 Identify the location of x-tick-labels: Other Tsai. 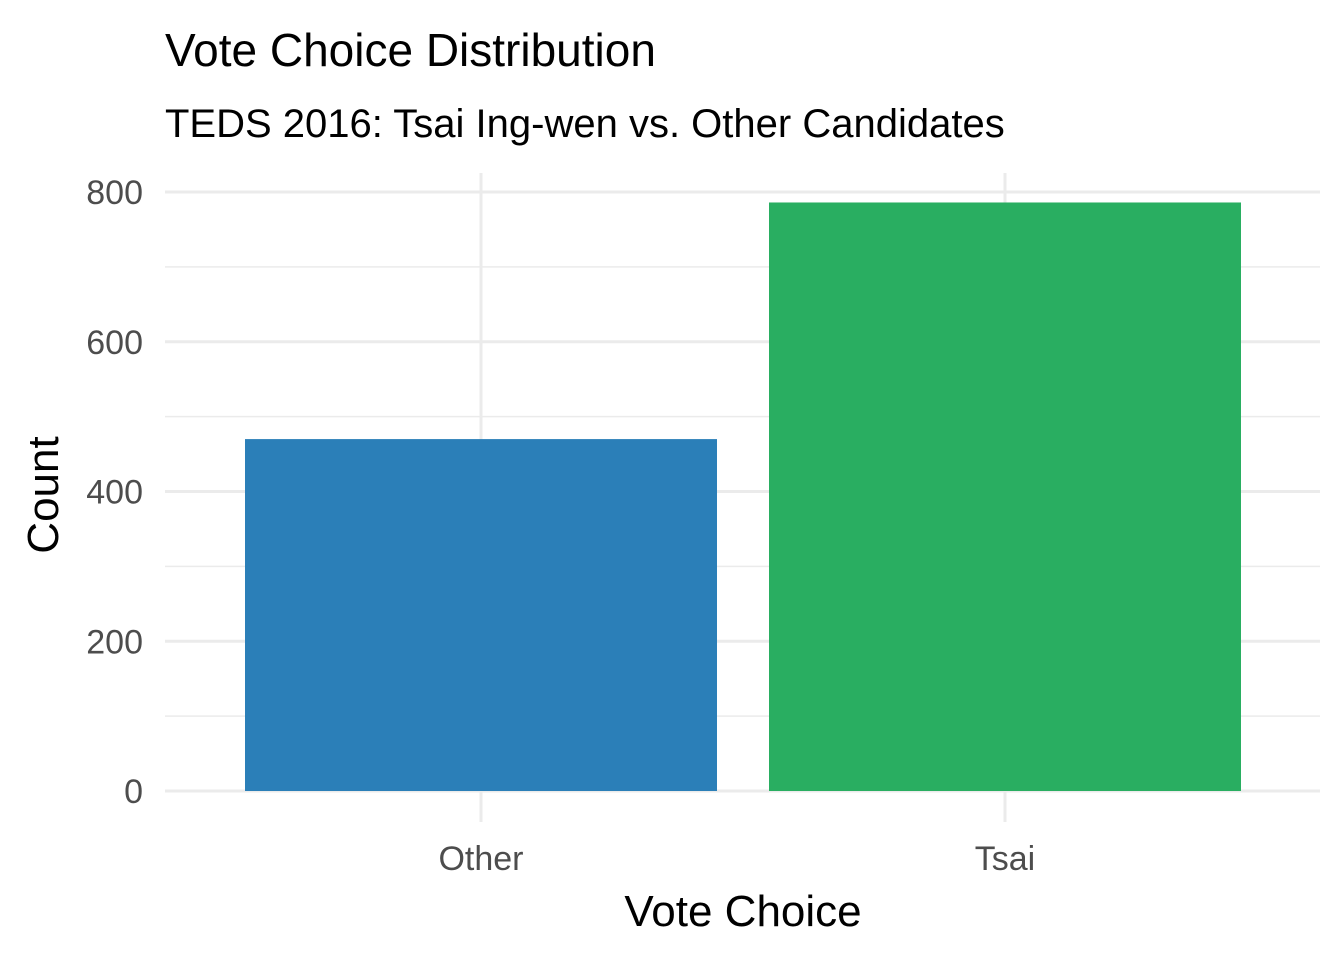
(736, 859).